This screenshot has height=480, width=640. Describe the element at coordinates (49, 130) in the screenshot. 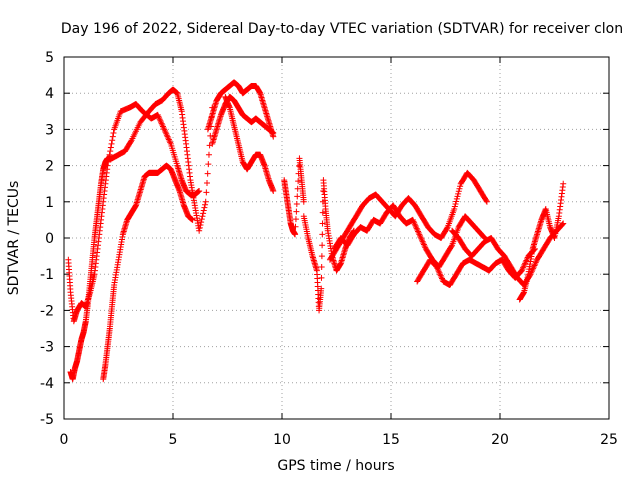

I see `y-tick-label: 3` at that location.